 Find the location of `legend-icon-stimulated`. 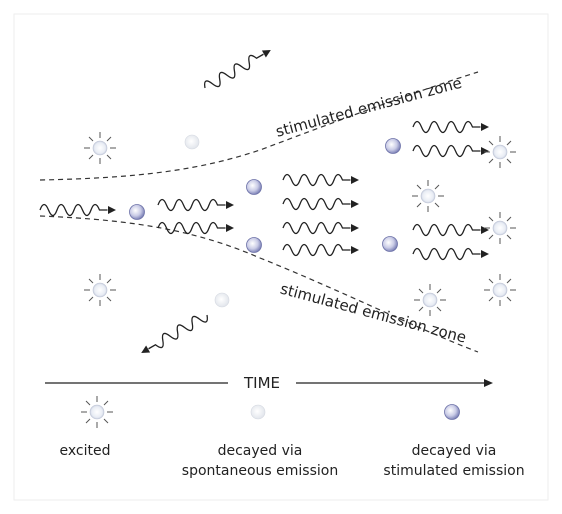

legend-icon-stimulated is located at coordinates (452, 412).